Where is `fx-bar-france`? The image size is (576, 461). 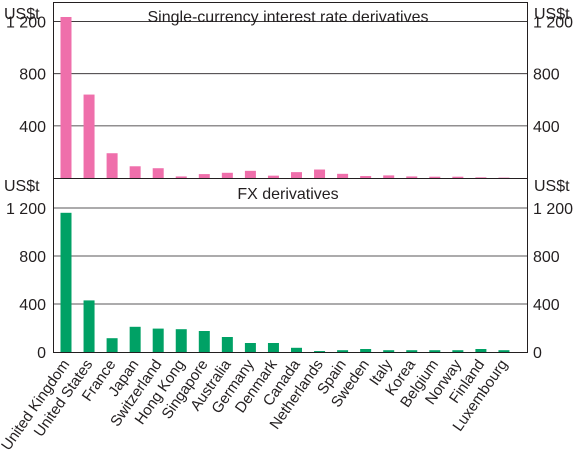 fx-bar-france is located at coordinates (112, 345).